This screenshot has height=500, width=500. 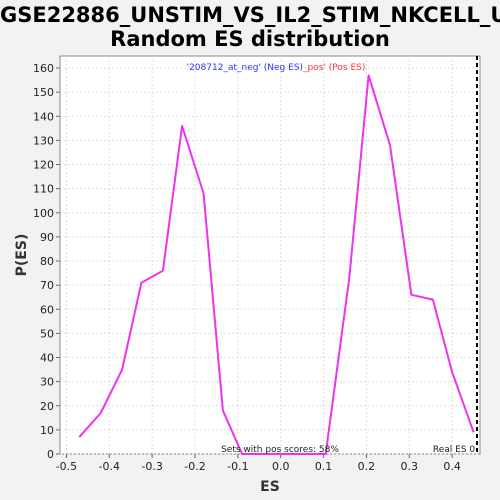 I want to click on x-tick-label: -0.4, so click(x=109, y=466).